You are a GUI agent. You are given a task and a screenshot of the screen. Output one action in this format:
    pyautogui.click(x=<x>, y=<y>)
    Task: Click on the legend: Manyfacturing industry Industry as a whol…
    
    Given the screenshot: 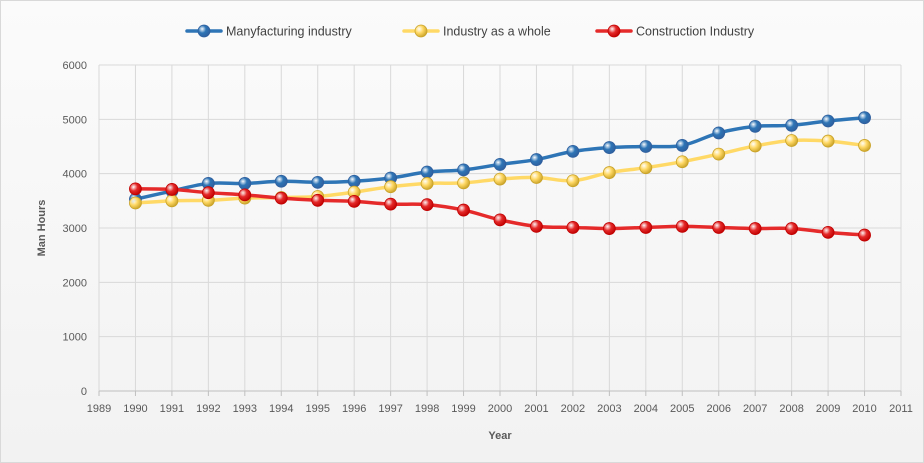 What is the action you would take?
    pyautogui.click(x=470, y=31)
    